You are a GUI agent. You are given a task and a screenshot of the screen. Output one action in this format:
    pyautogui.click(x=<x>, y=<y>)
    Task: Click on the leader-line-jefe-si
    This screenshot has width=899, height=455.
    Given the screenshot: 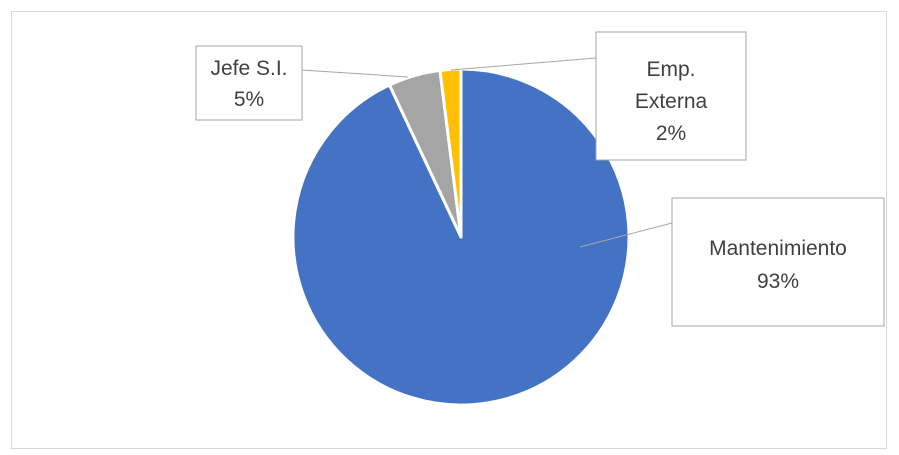 What is the action you would take?
    pyautogui.click(x=354, y=62)
    